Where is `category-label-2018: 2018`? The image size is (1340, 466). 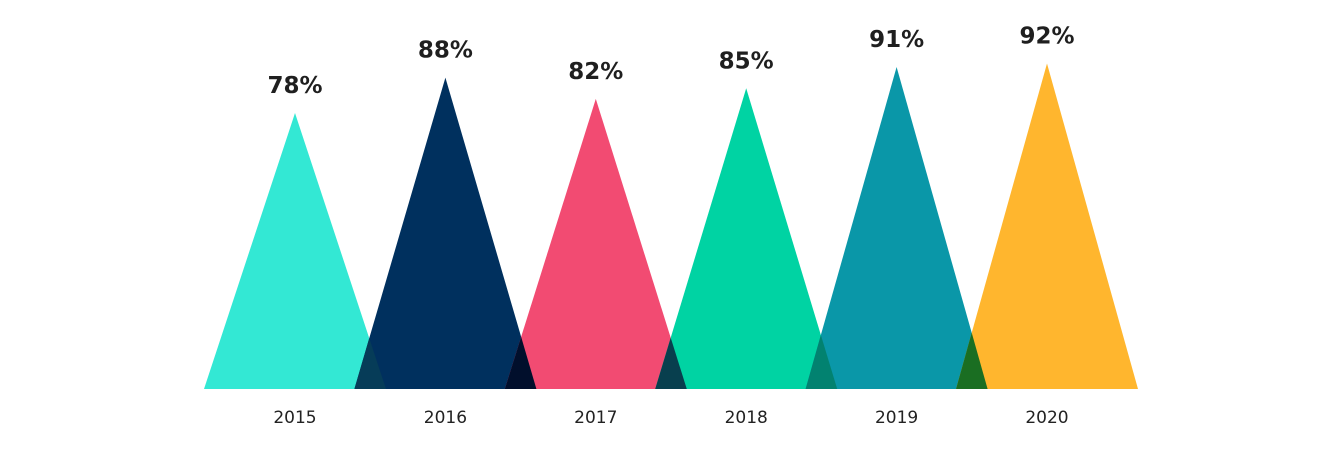 category-label-2018: 2018 is located at coordinates (746, 418).